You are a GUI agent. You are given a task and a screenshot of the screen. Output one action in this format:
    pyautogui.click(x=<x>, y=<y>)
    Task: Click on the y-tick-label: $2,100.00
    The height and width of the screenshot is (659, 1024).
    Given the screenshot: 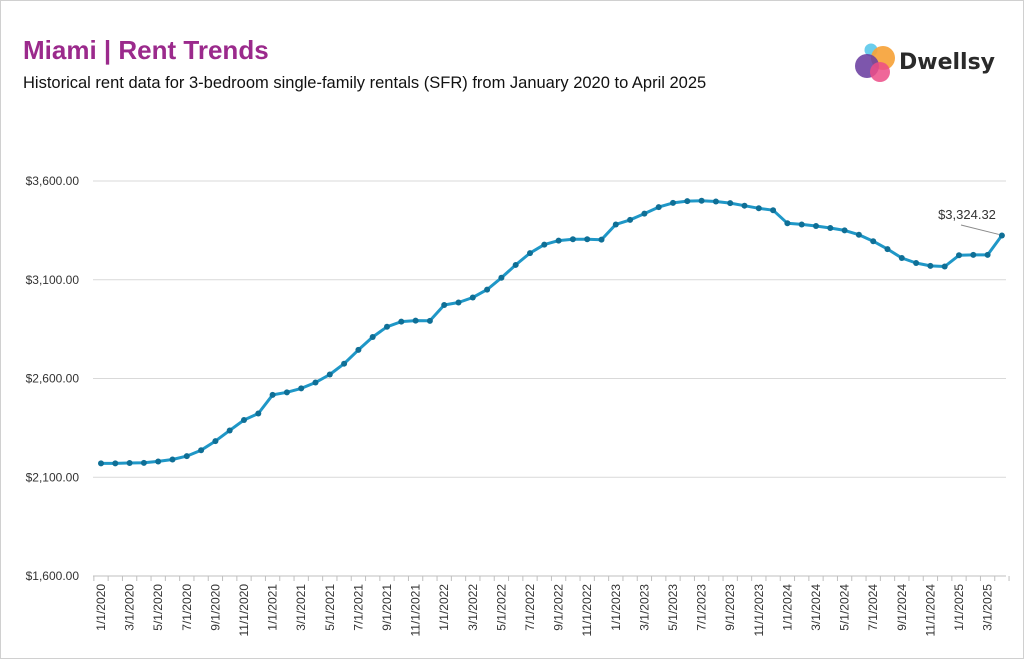 What is the action you would take?
    pyautogui.click(x=53, y=477)
    